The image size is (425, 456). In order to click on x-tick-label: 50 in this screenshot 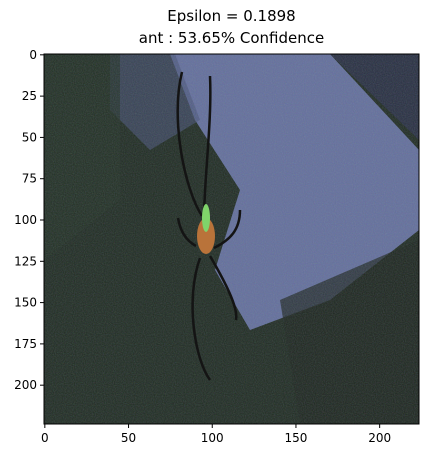, I will do `click(128, 438)`.